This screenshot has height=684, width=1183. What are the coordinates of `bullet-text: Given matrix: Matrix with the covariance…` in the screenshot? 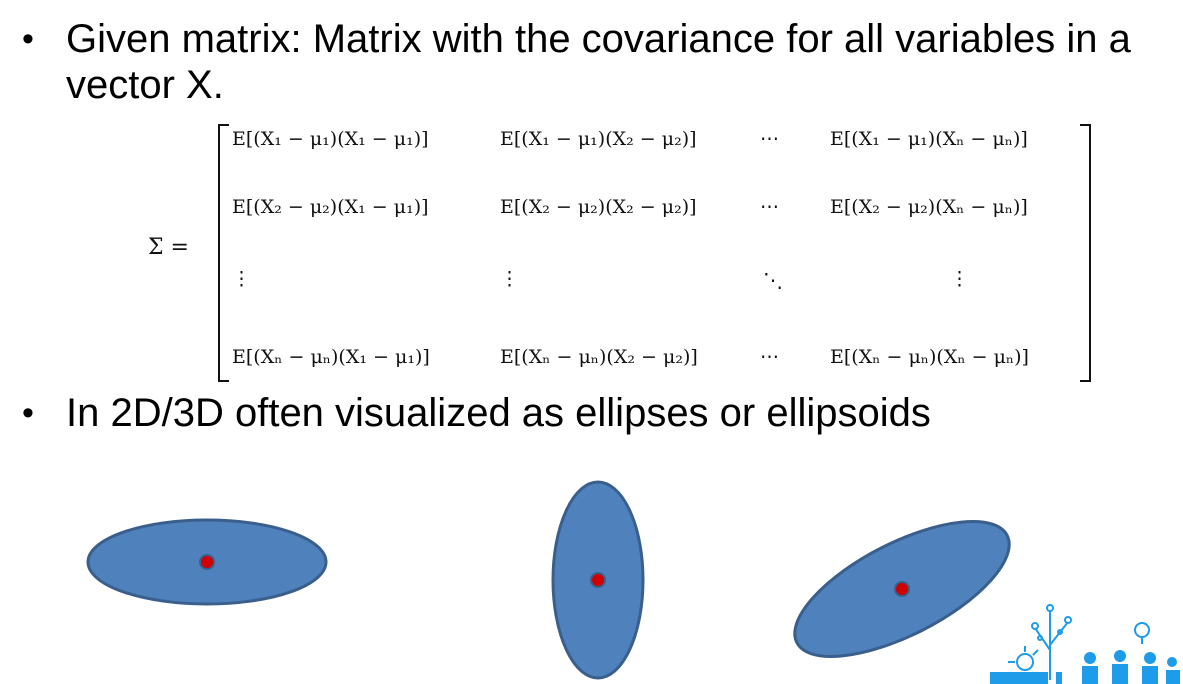 It's located at (598, 62).